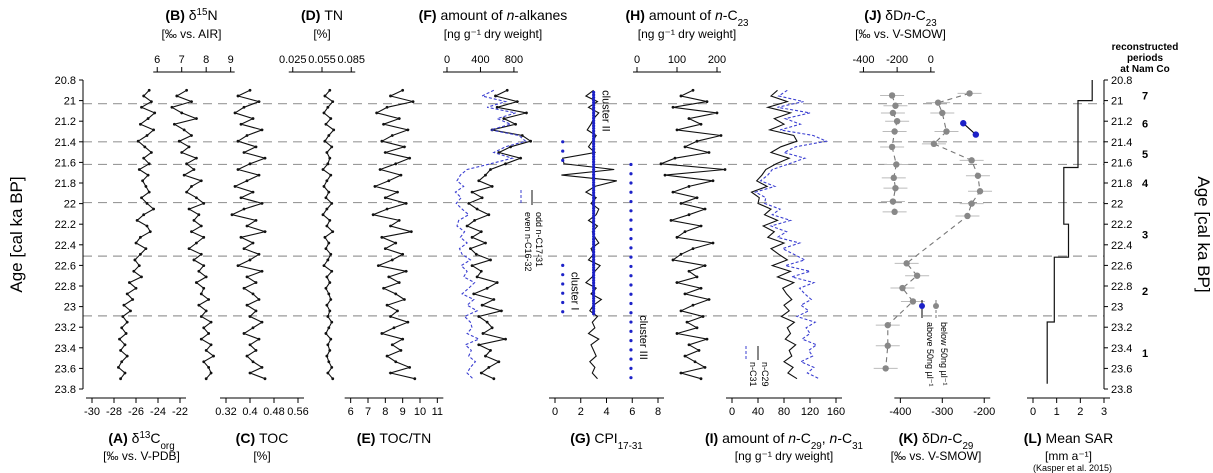  What do you see at coordinates (1117, 308) in the screenshot?
I see `right-age-tick-label: 23` at bounding box center [1117, 308].